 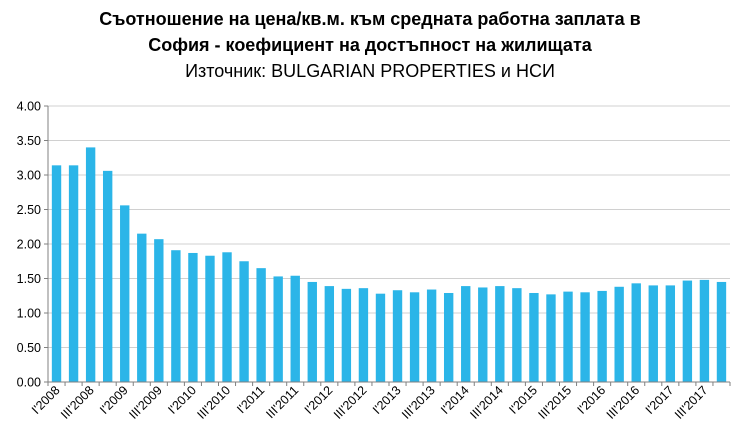 I want to click on y-tick-label: 0.00, so click(x=29, y=383).